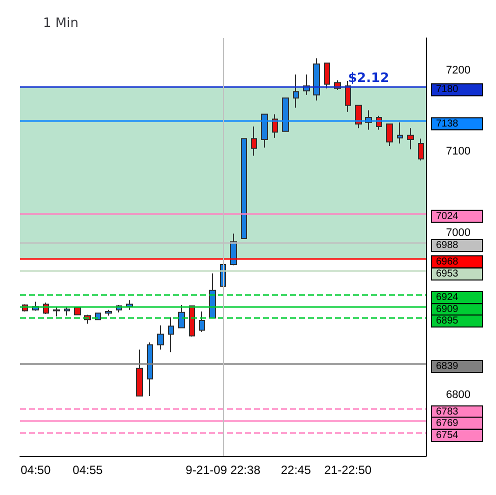 This screenshot has width=496, height=495. I want to click on y-tick-label: 7200, so click(458, 70).